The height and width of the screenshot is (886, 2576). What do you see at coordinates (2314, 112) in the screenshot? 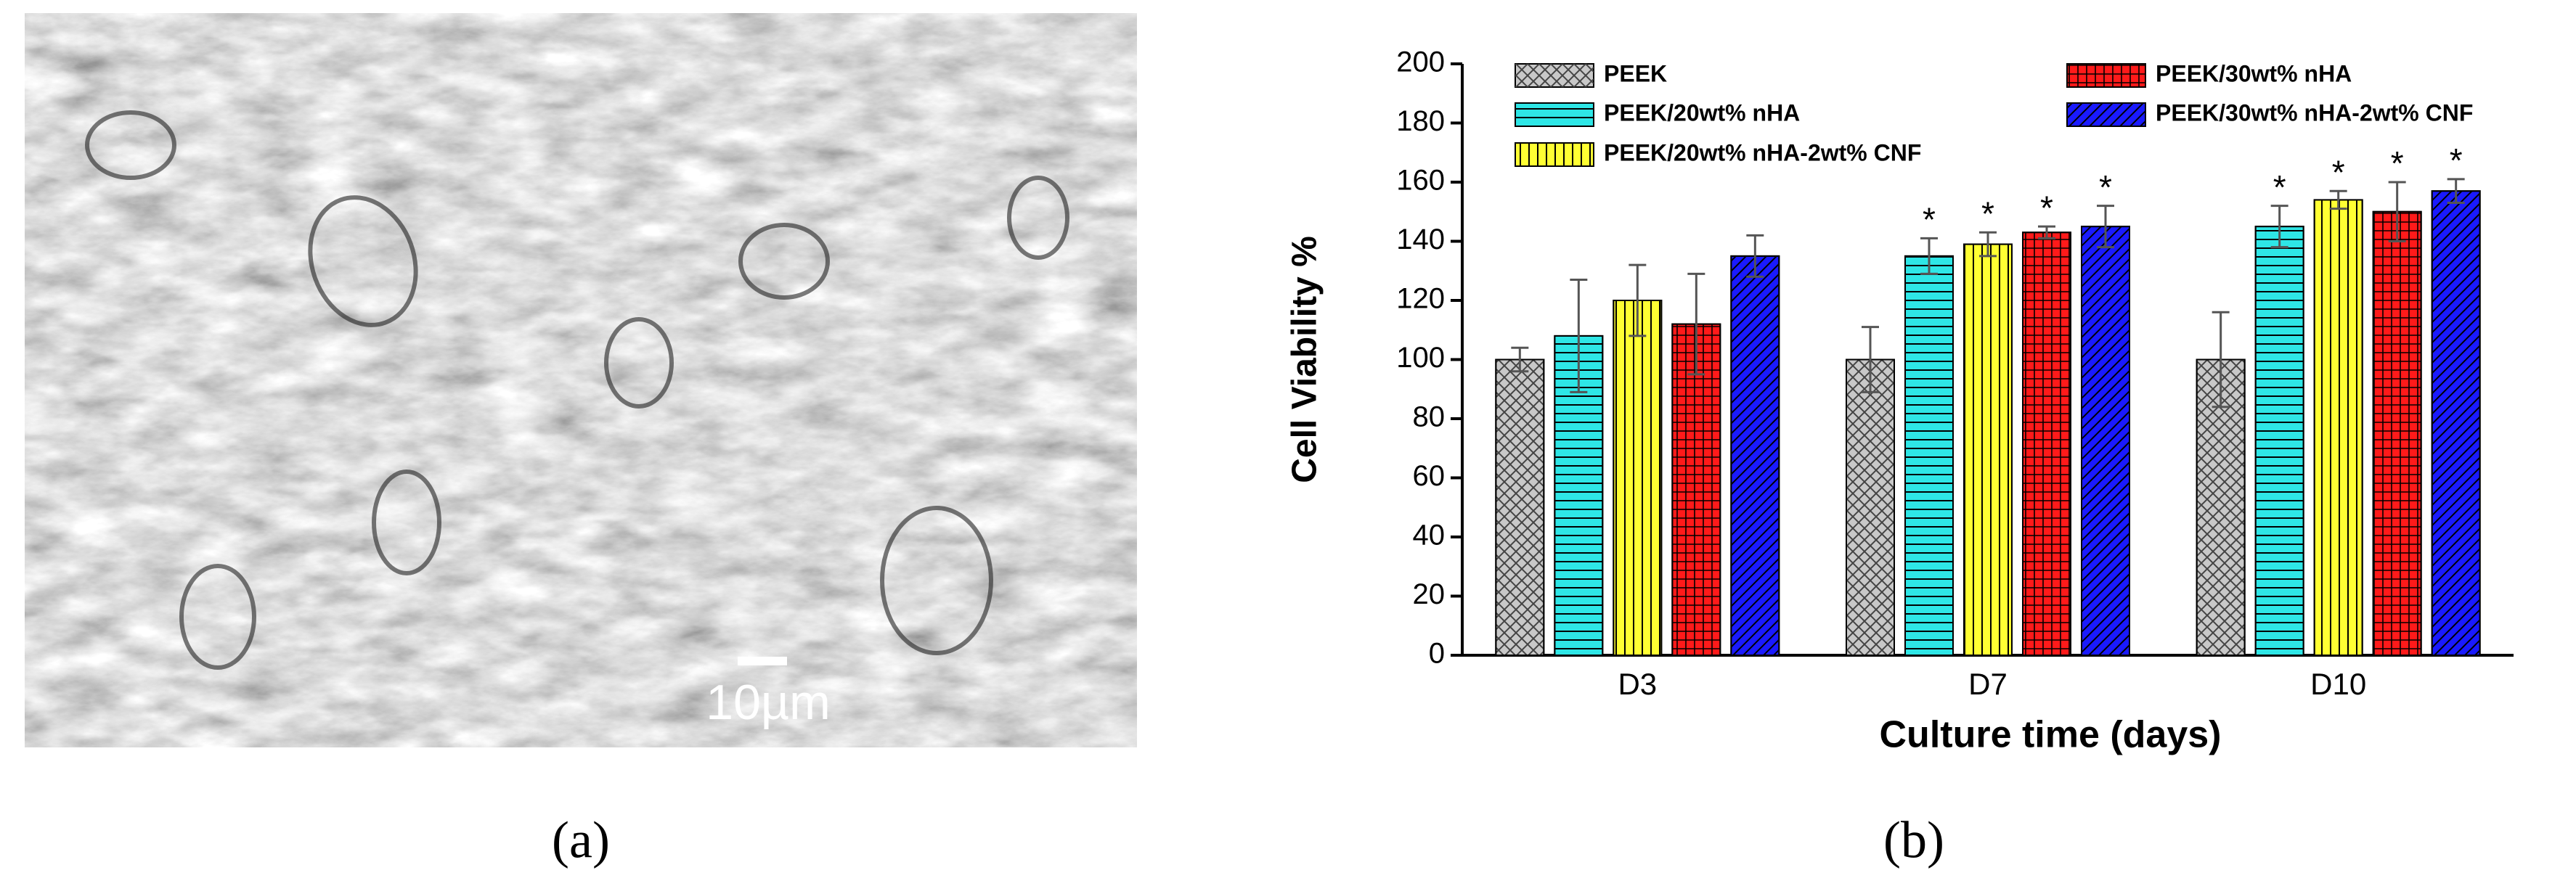
I see `legend-label: PEEK/30wt% nHA-2wt% CNF` at bounding box center [2314, 112].